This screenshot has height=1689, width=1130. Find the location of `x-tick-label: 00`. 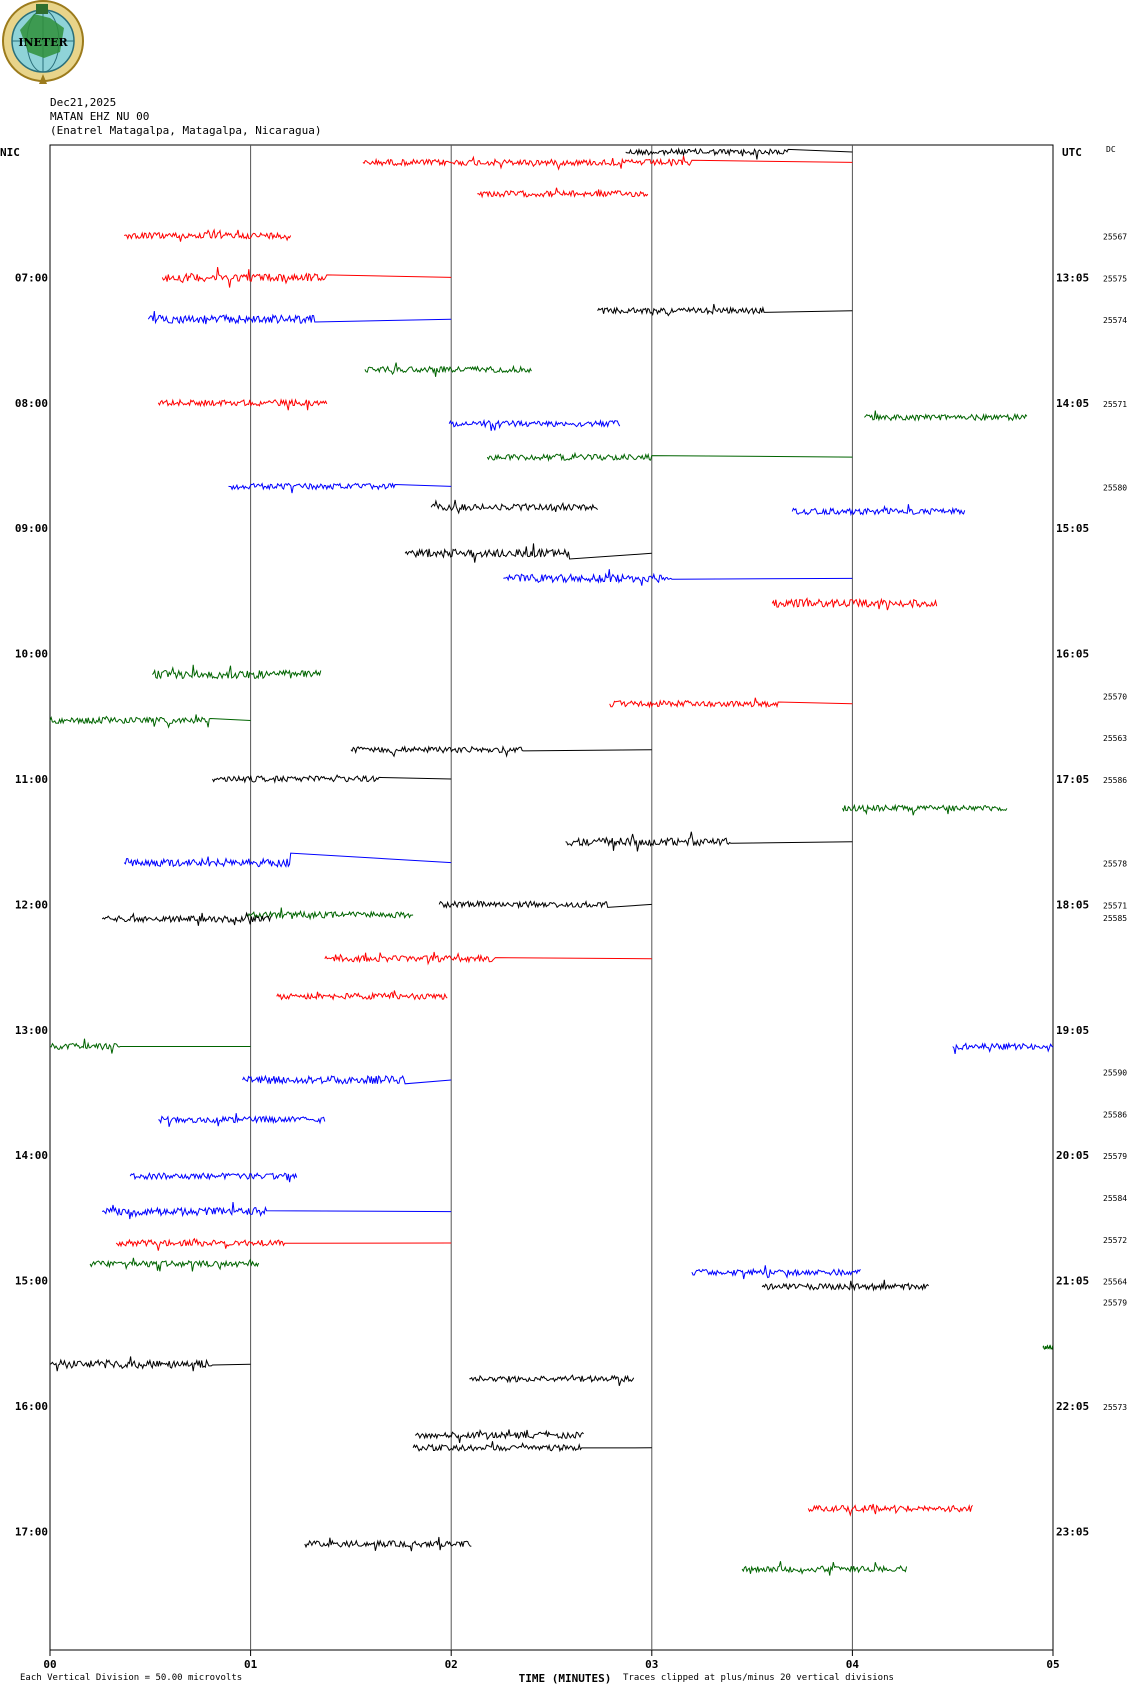

x-tick-label: 00 is located at coordinates (49, 1664).